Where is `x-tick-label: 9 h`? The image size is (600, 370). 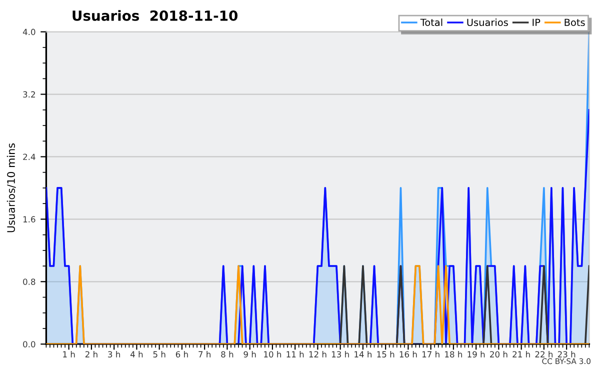 x-tick-label: 9 h is located at coordinates (250, 354).